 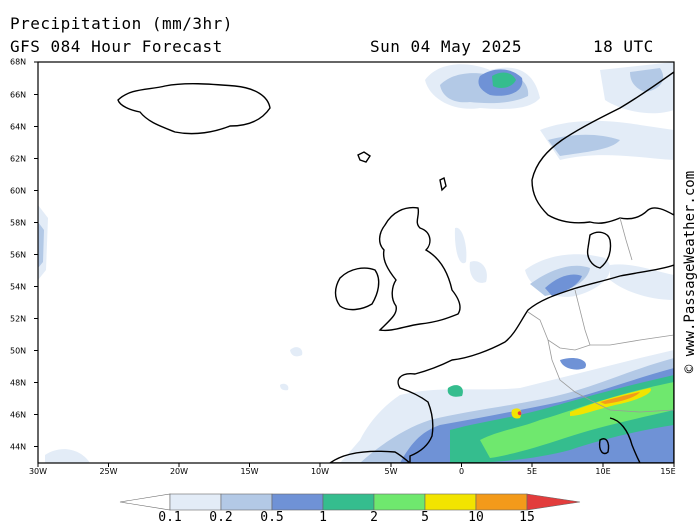 I want to click on lat-label: 48N, so click(x=18, y=382).